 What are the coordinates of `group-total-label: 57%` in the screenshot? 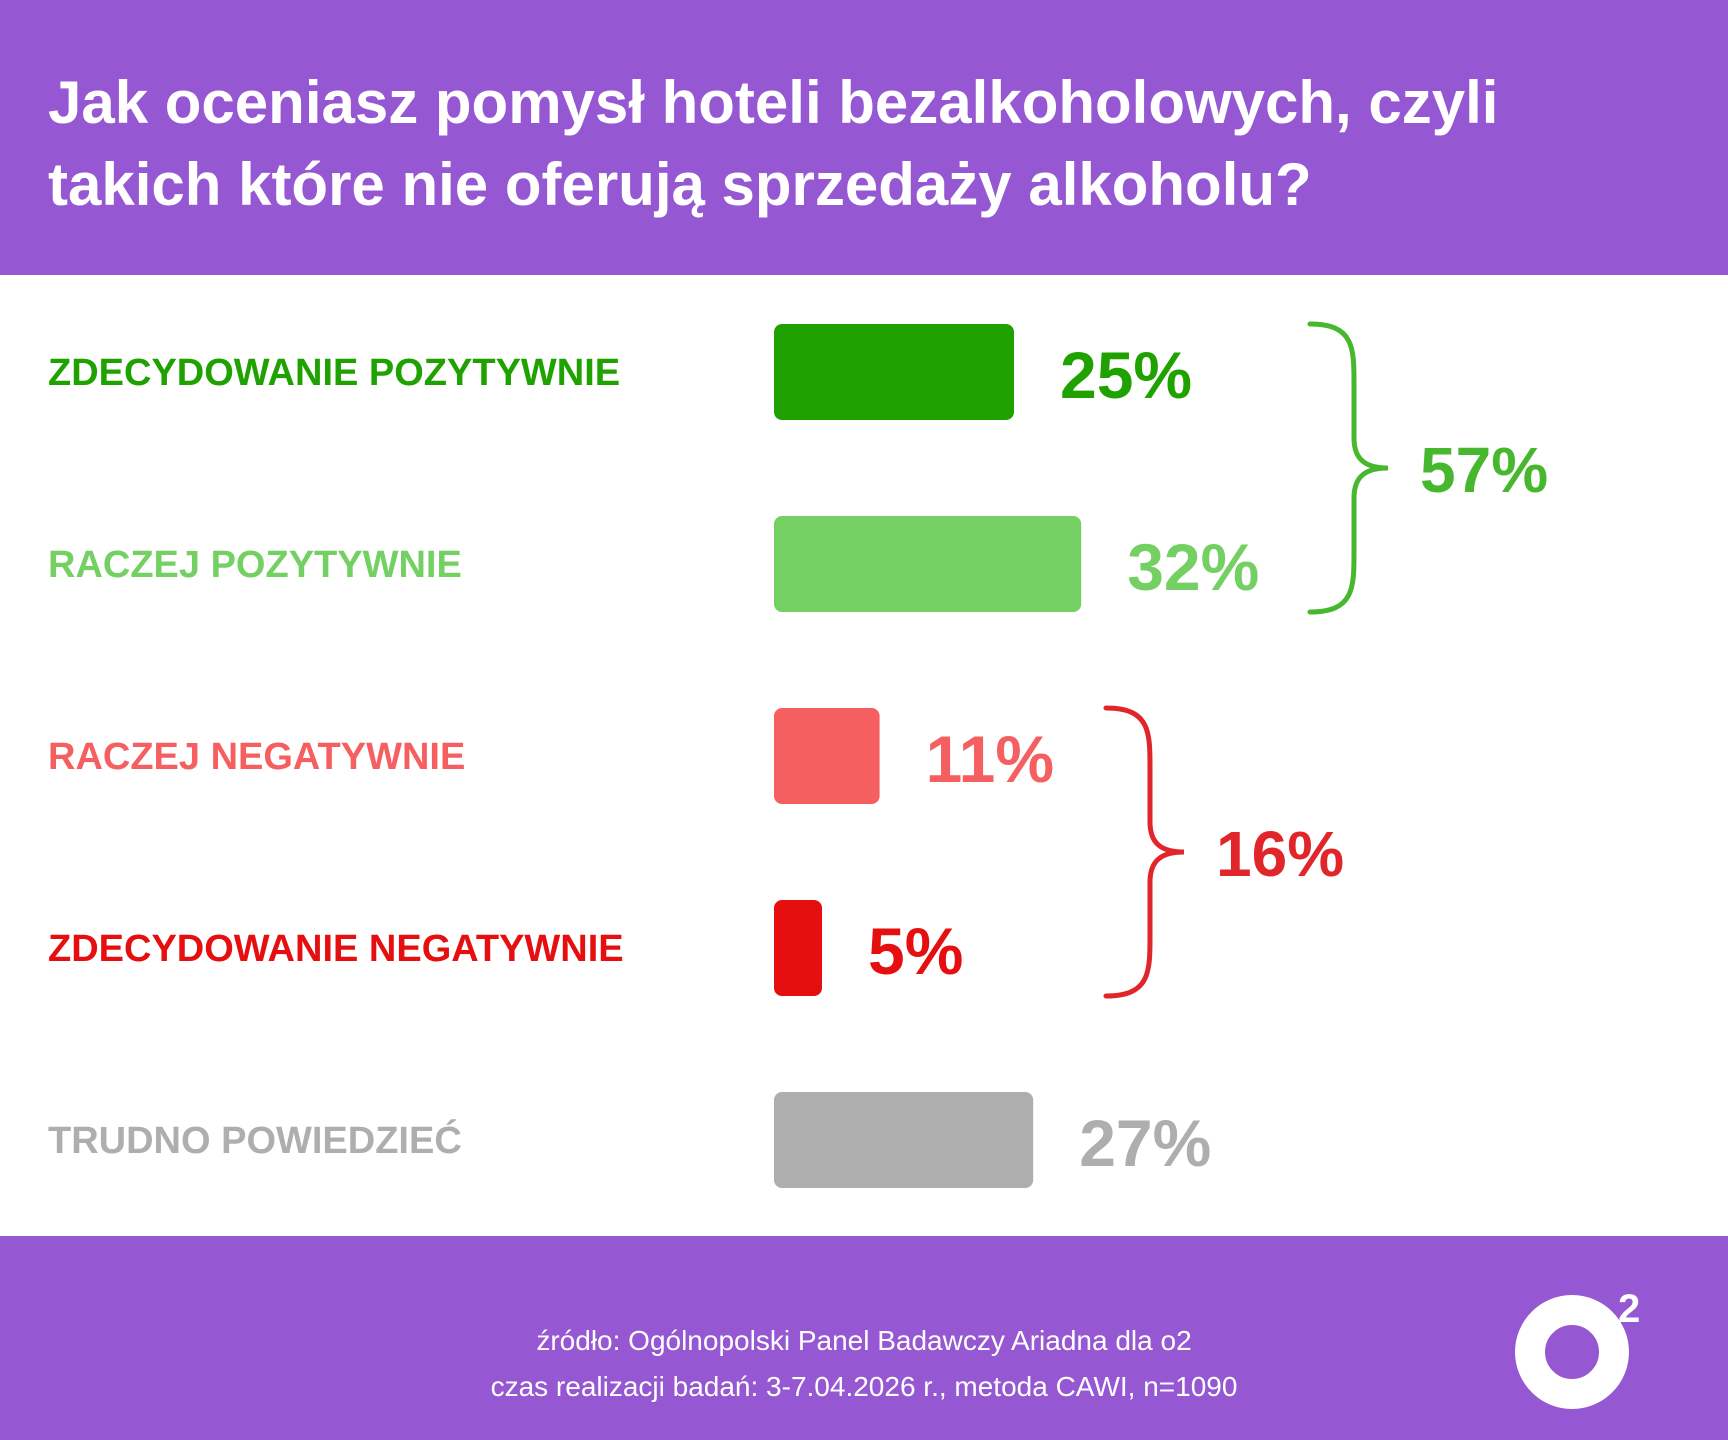 It's located at (1484, 470).